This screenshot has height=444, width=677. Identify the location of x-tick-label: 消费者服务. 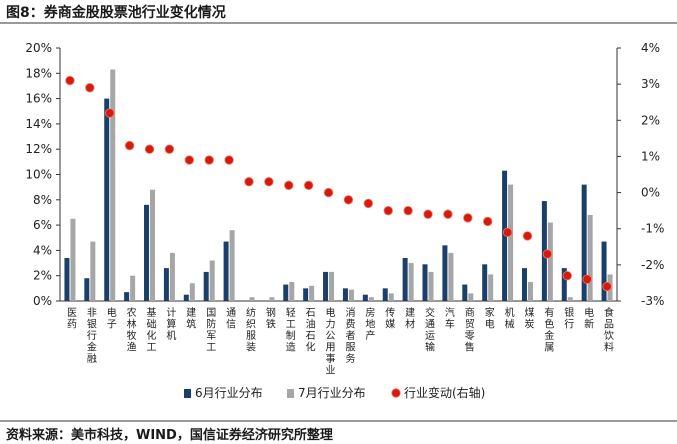
(349, 335).